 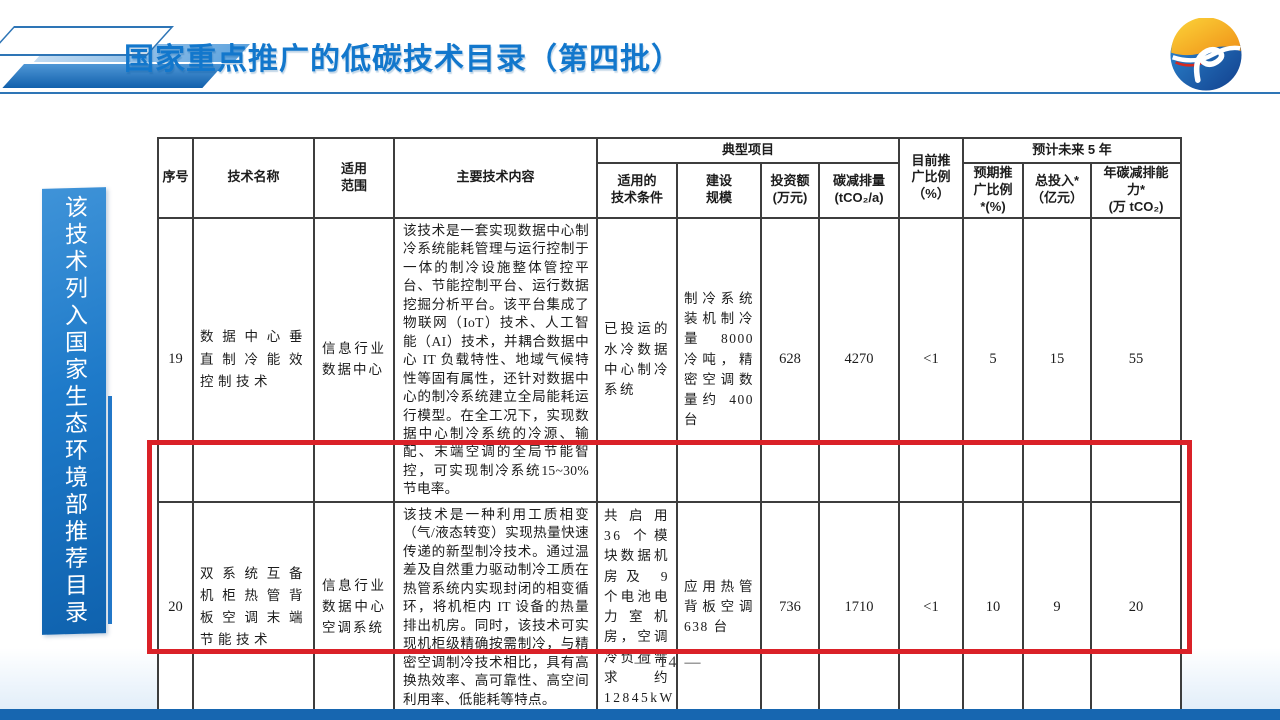 I want to click on cell-annual-capacity: 20, so click(x=1136, y=607).